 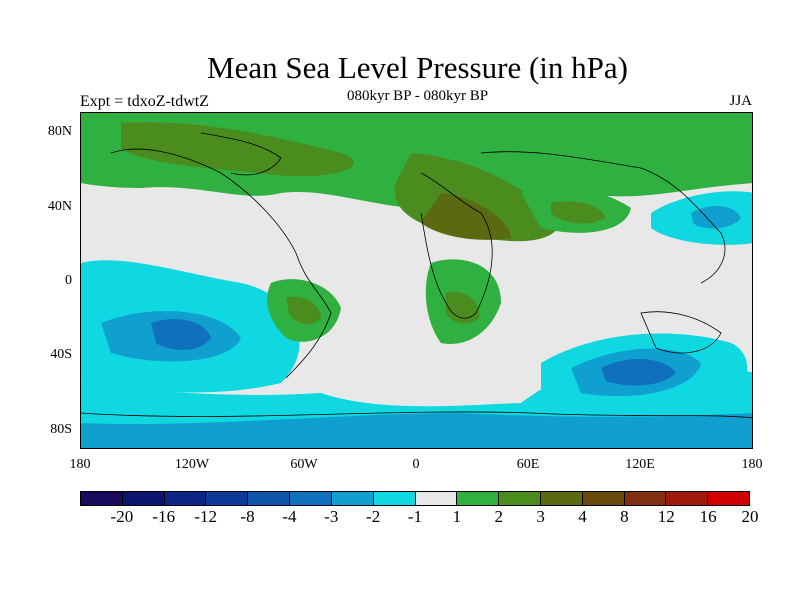 What do you see at coordinates (415, 516) in the screenshot?
I see `colorbar-label: -1` at bounding box center [415, 516].